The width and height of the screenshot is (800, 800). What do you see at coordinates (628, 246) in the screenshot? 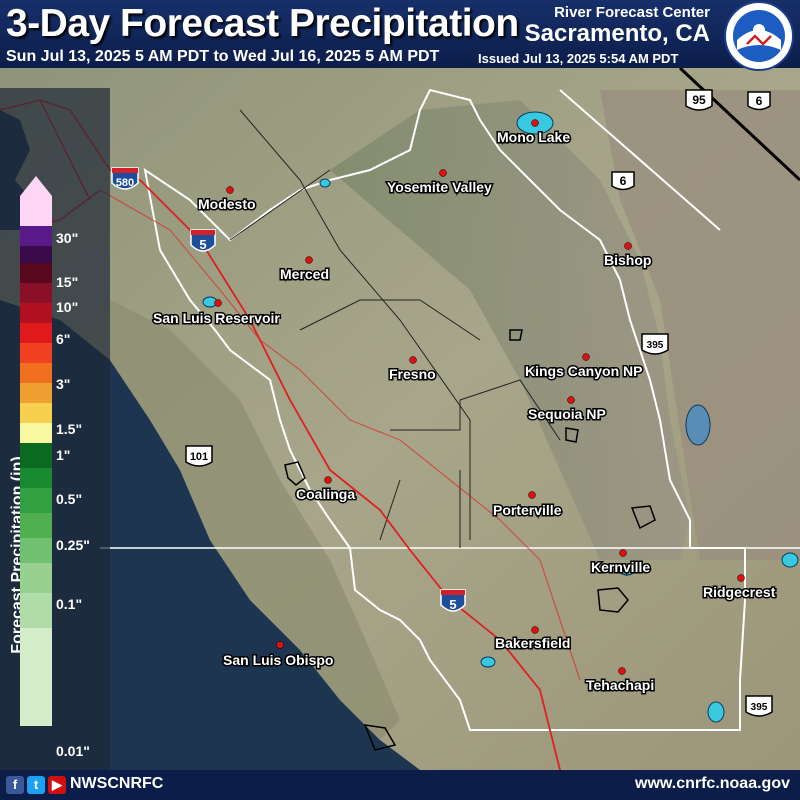
I see `bishop-marker` at bounding box center [628, 246].